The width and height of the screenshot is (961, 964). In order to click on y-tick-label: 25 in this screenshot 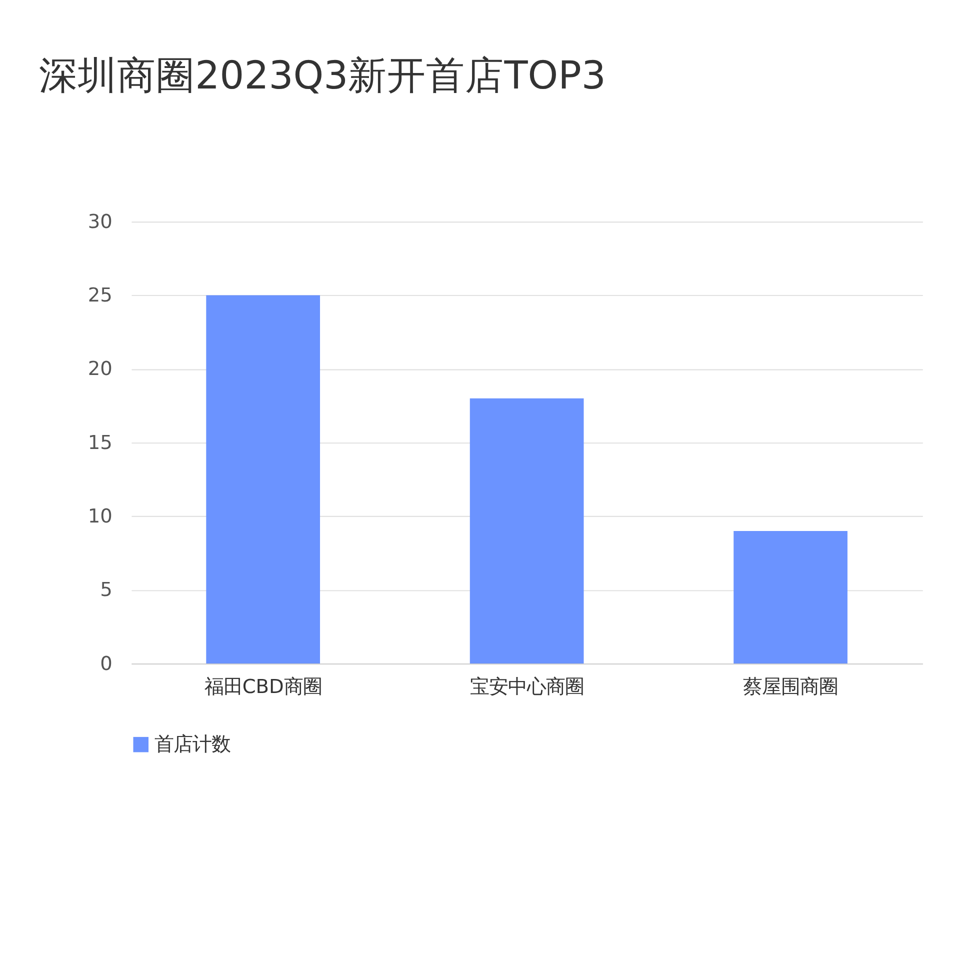, I will do `click(100, 295)`.